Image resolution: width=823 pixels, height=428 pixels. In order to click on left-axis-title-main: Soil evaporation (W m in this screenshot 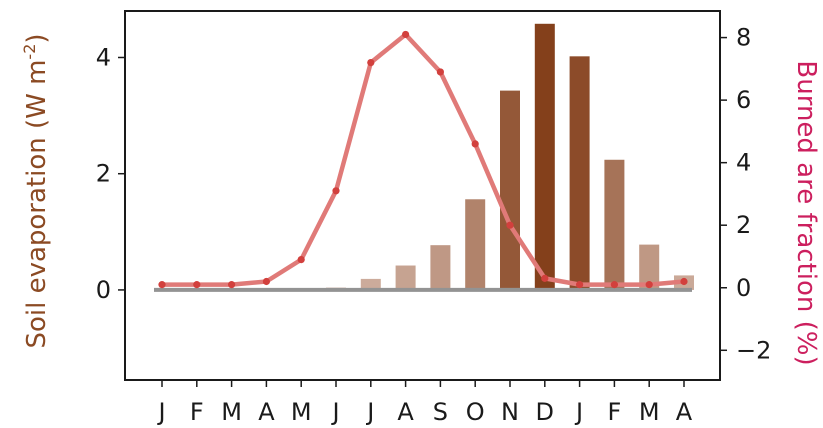, I will do `click(37, 204)`.